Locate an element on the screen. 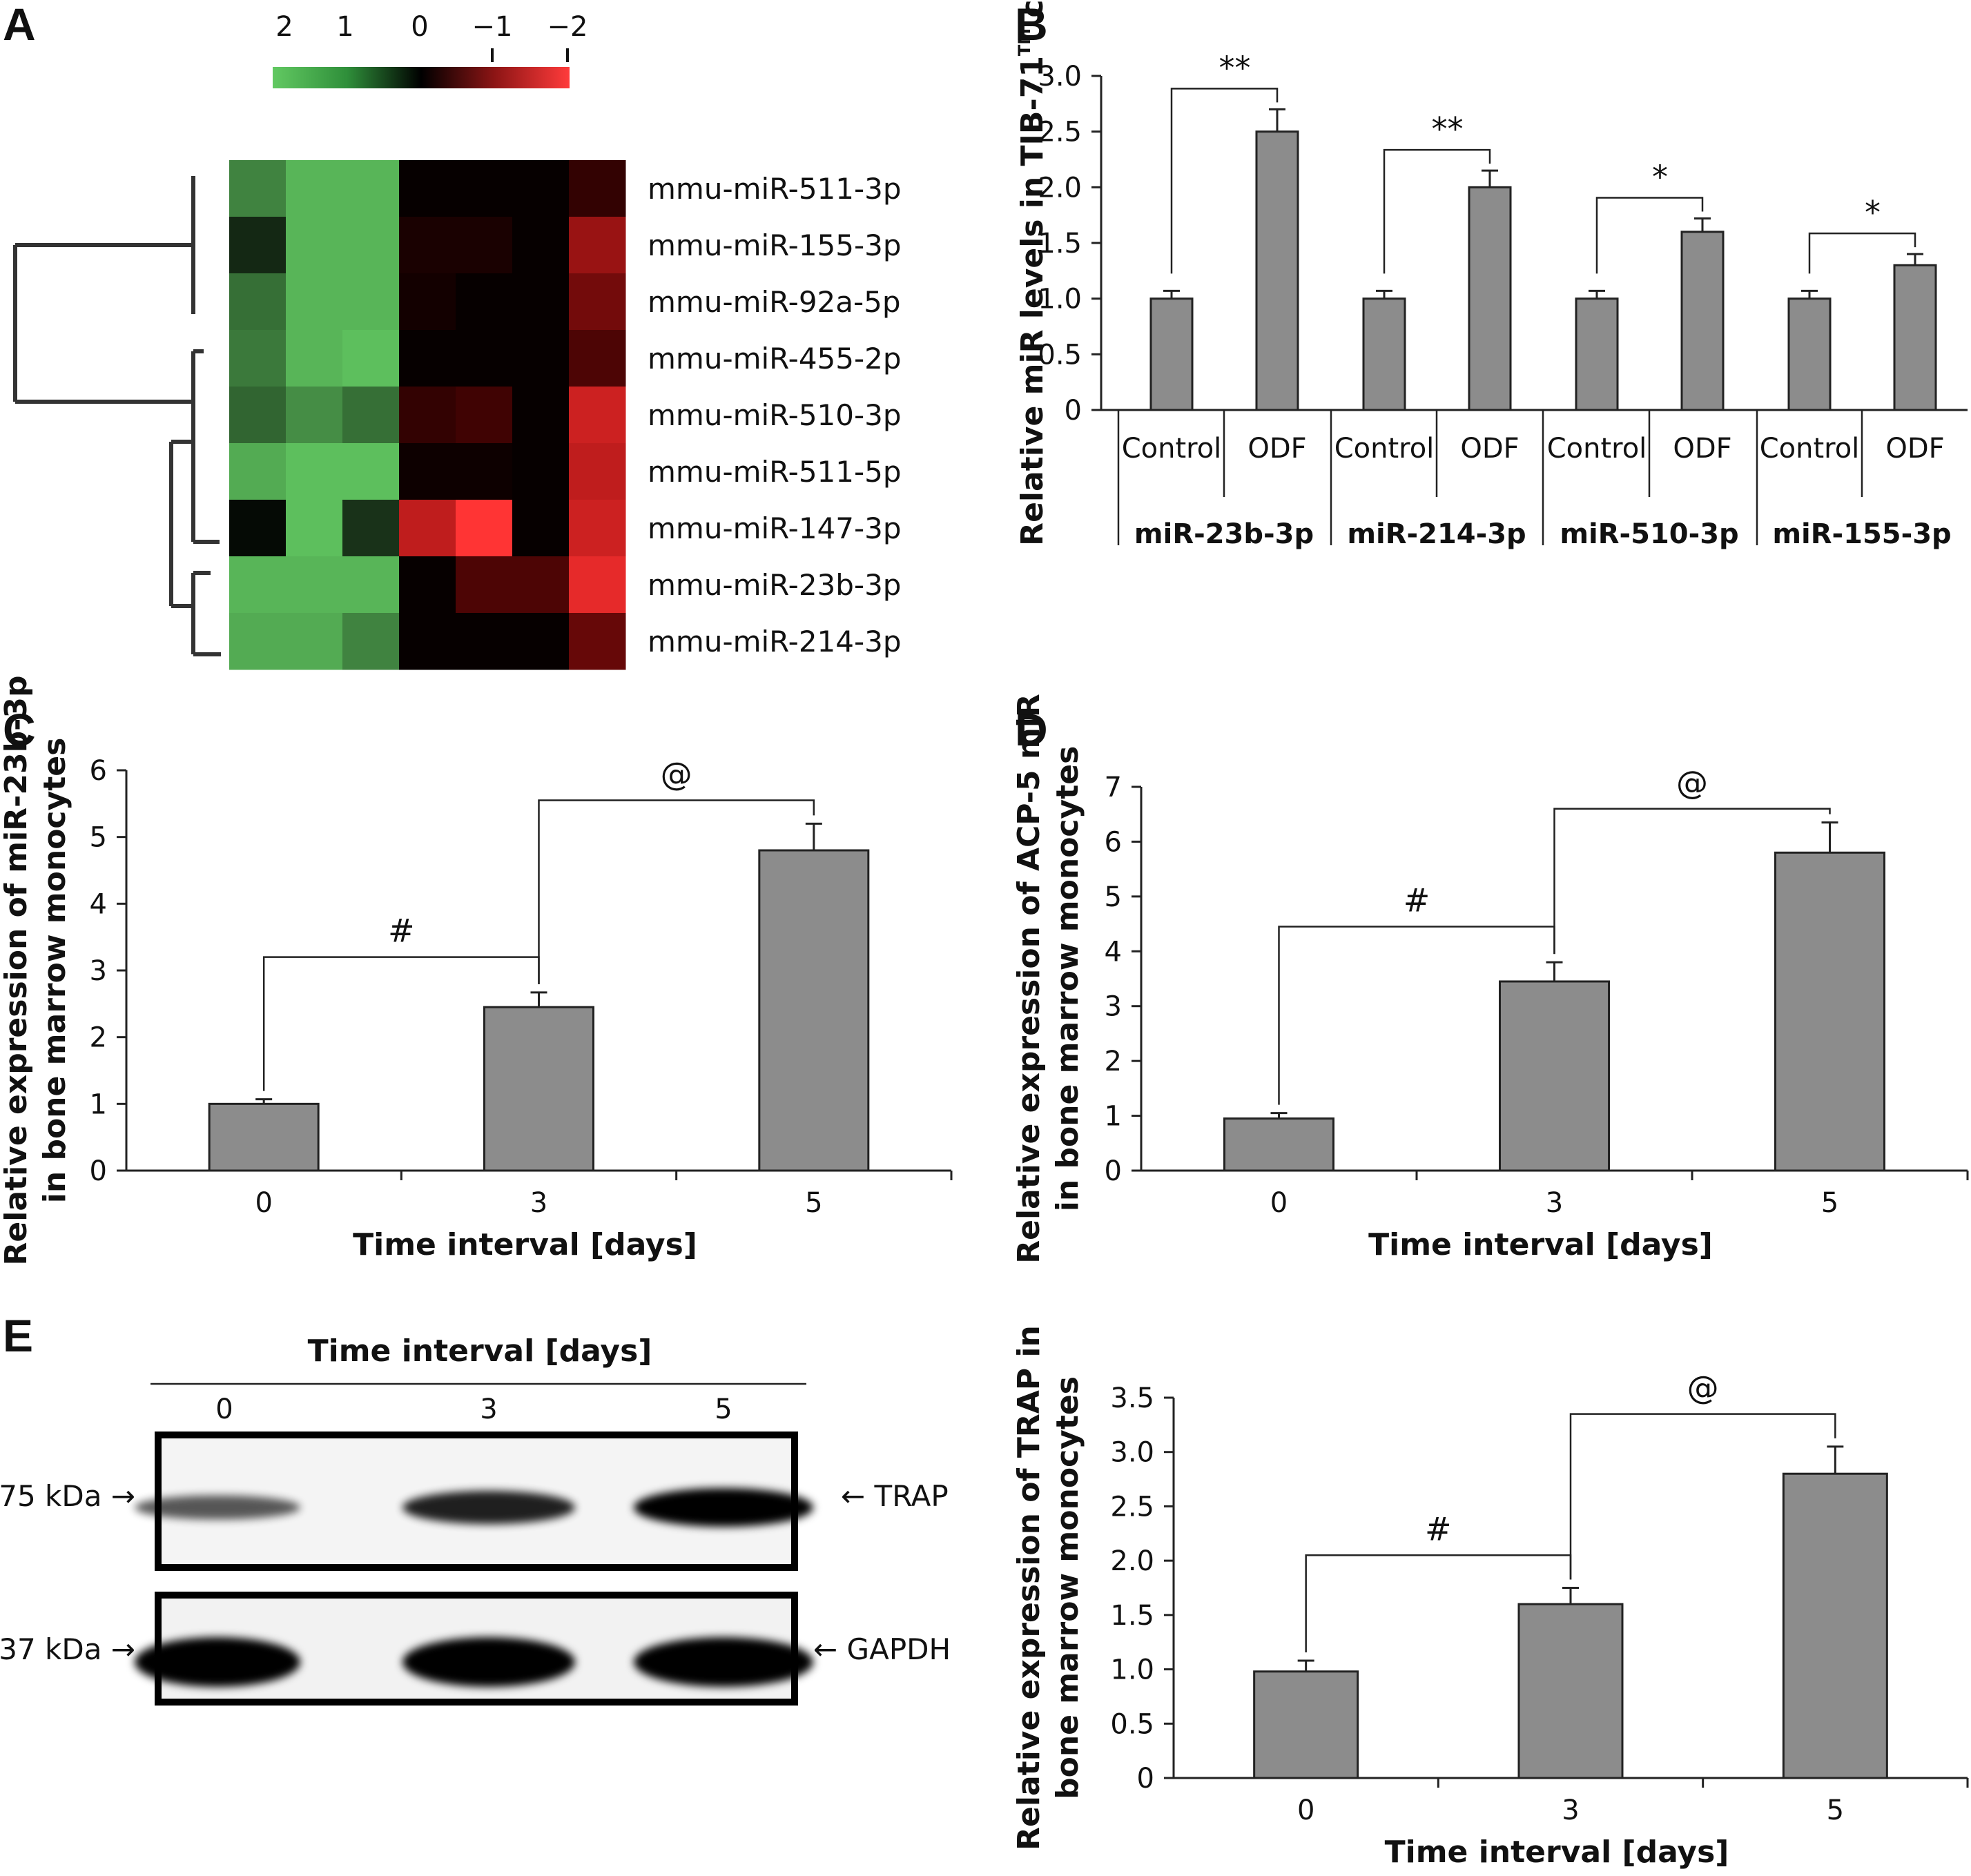  y-tick-label: 6 is located at coordinates (98, 771).